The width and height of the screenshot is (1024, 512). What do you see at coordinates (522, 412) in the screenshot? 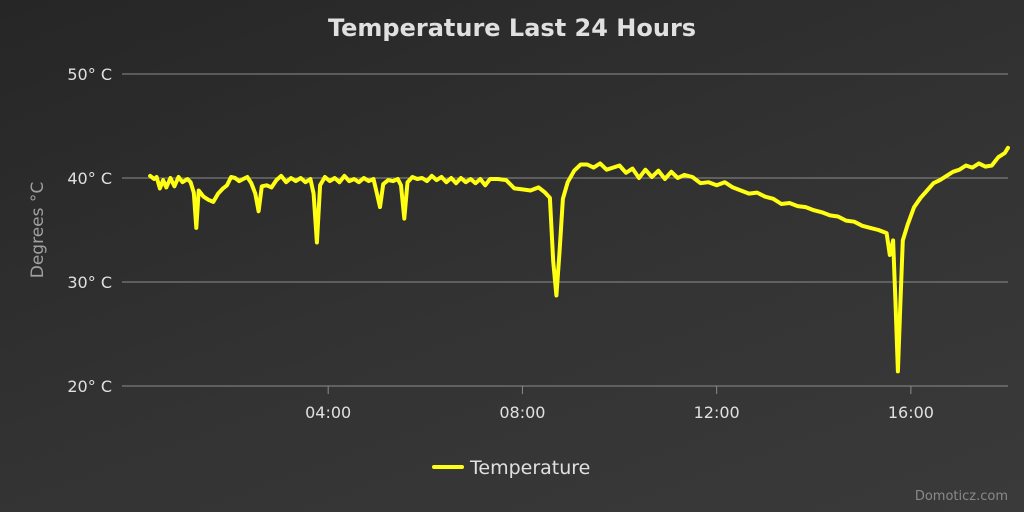
I see `x-tick-label: 08:00` at bounding box center [522, 412].